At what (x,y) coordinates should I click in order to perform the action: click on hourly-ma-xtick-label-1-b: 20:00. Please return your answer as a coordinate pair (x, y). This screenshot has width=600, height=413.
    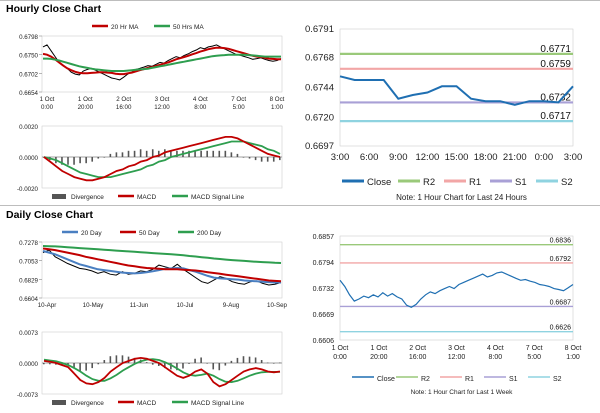
    Looking at the image, I should click on (86, 107).